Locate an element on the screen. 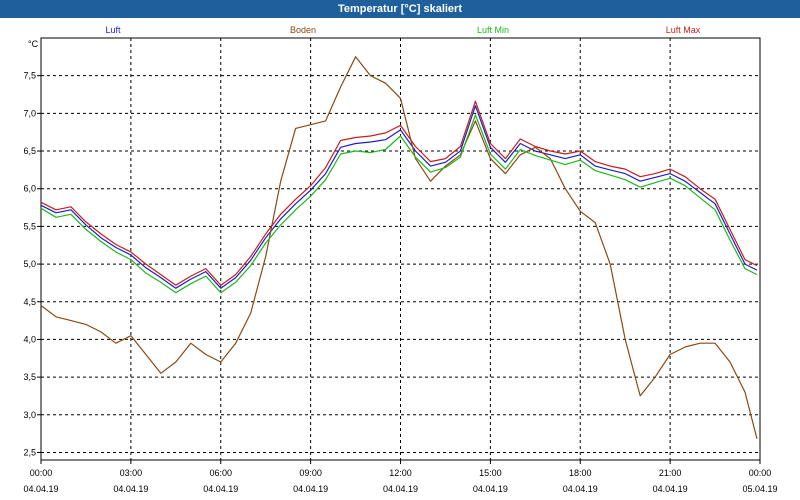 The width and height of the screenshot is (800, 500). y-tick-label: 3,5 is located at coordinates (29, 377).